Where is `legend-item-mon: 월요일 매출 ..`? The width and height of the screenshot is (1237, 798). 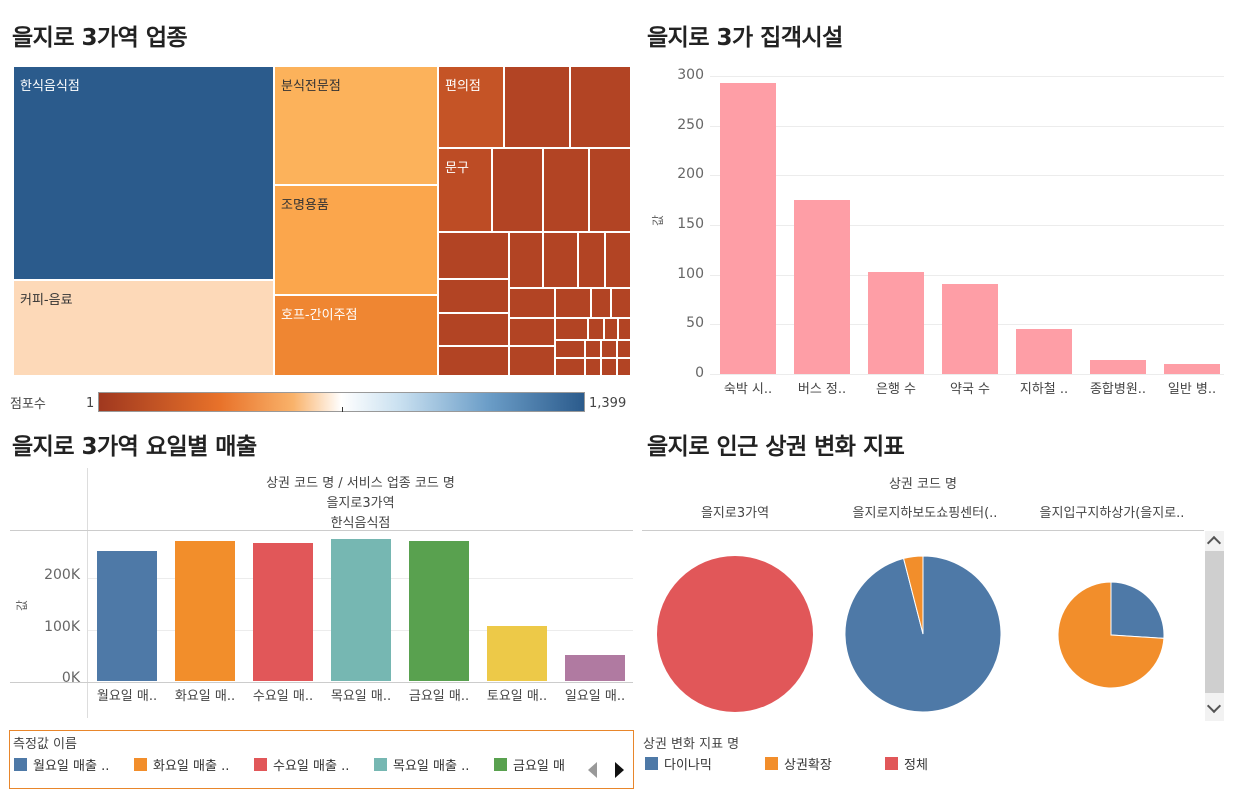
legend-item-mon: 월요일 매출 .. is located at coordinates (61, 764).